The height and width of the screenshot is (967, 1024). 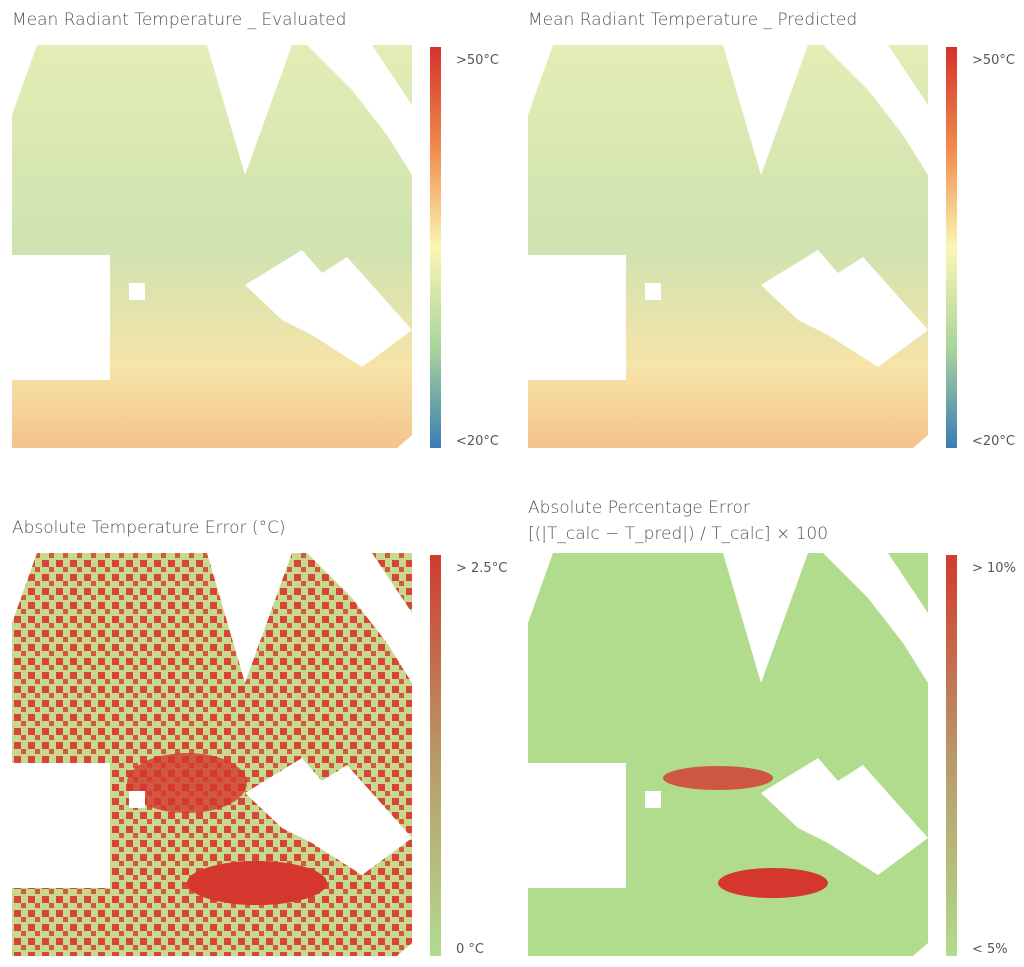 What do you see at coordinates (990, 949) in the screenshot?
I see `colorbar-min-label: < 5%` at bounding box center [990, 949].